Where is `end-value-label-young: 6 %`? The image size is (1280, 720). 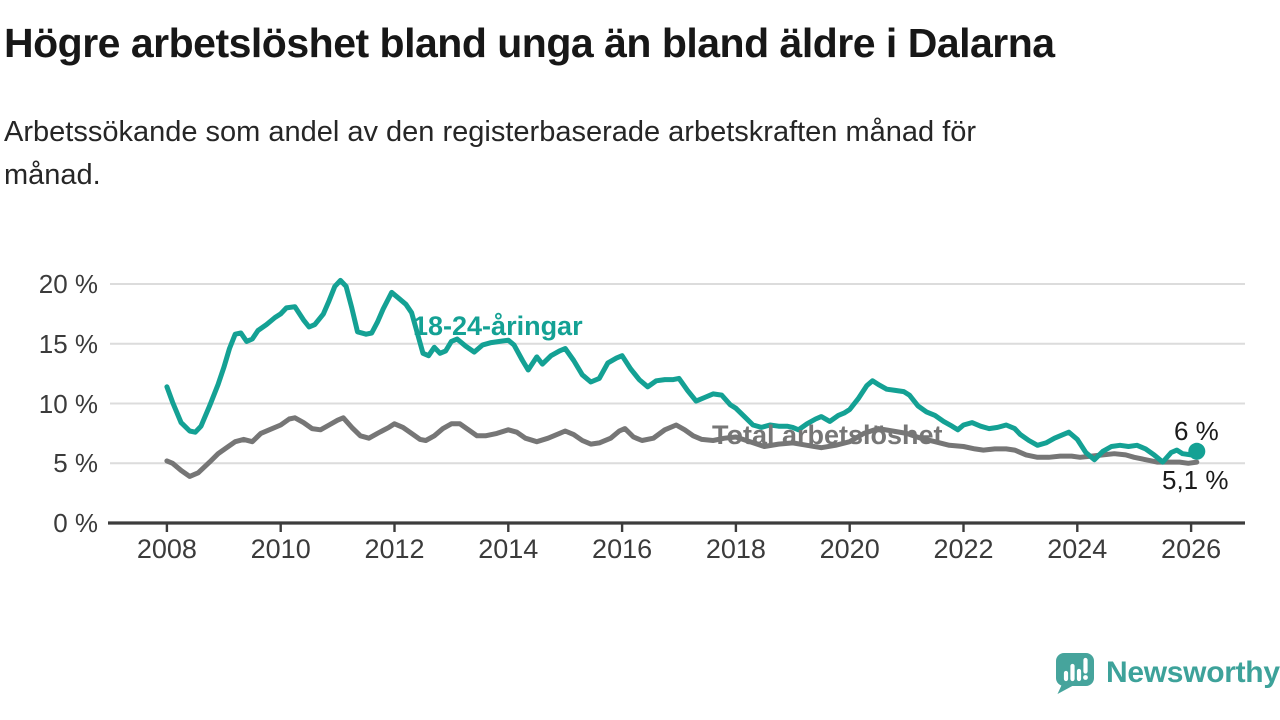
end-value-label-young: 6 % is located at coordinates (1196, 431).